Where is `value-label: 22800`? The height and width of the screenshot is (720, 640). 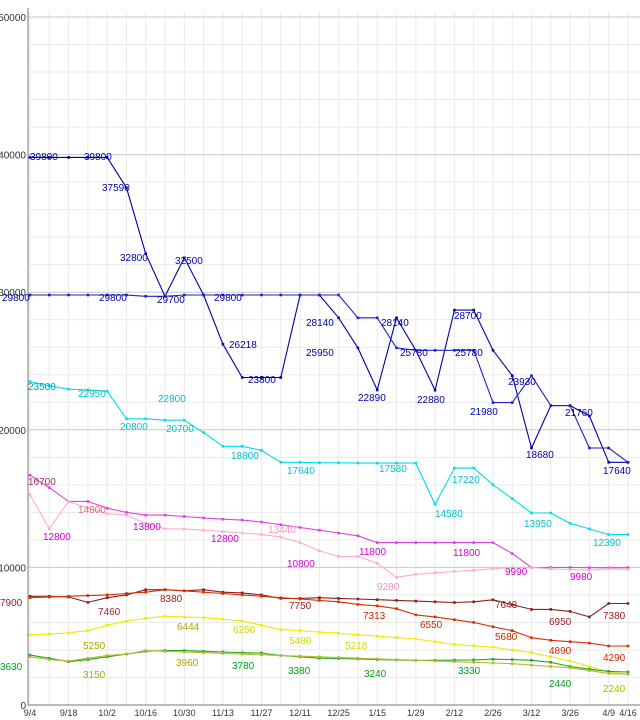 value-label: 22800 is located at coordinates (172, 399).